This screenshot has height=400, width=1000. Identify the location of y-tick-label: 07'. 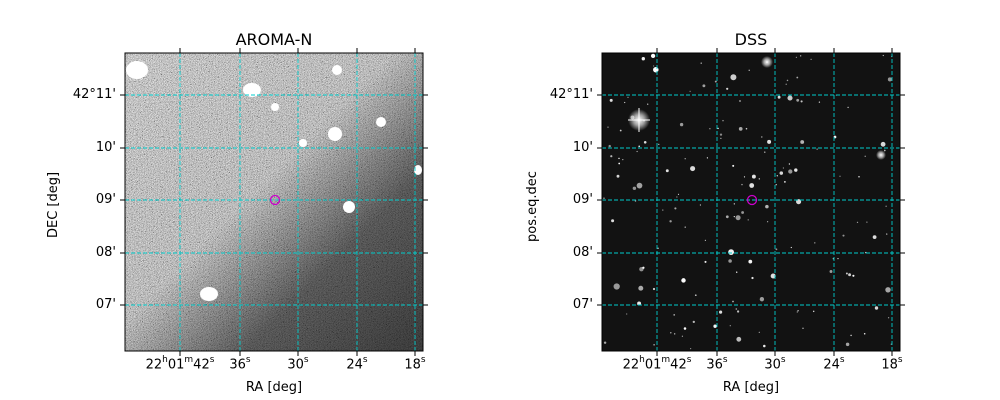
(105, 304).